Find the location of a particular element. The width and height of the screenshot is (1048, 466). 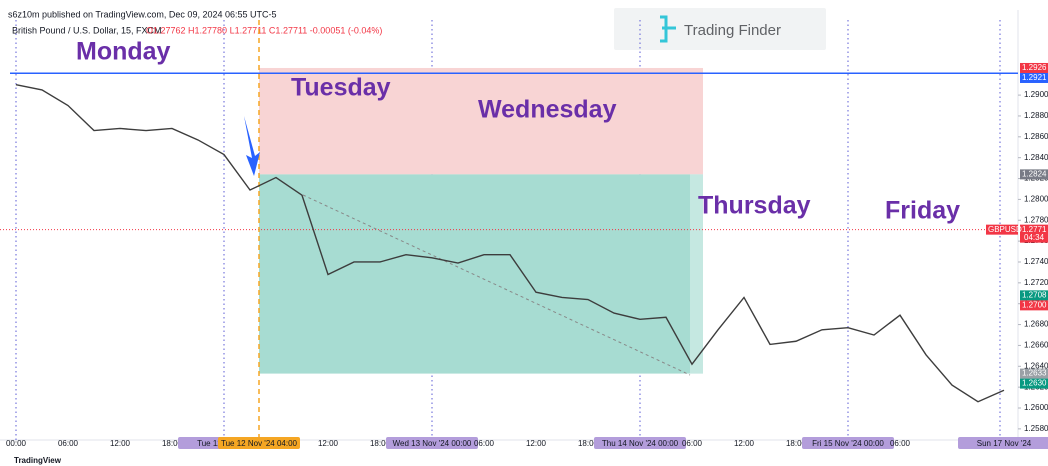

trend-line is located at coordinates (496, 285).